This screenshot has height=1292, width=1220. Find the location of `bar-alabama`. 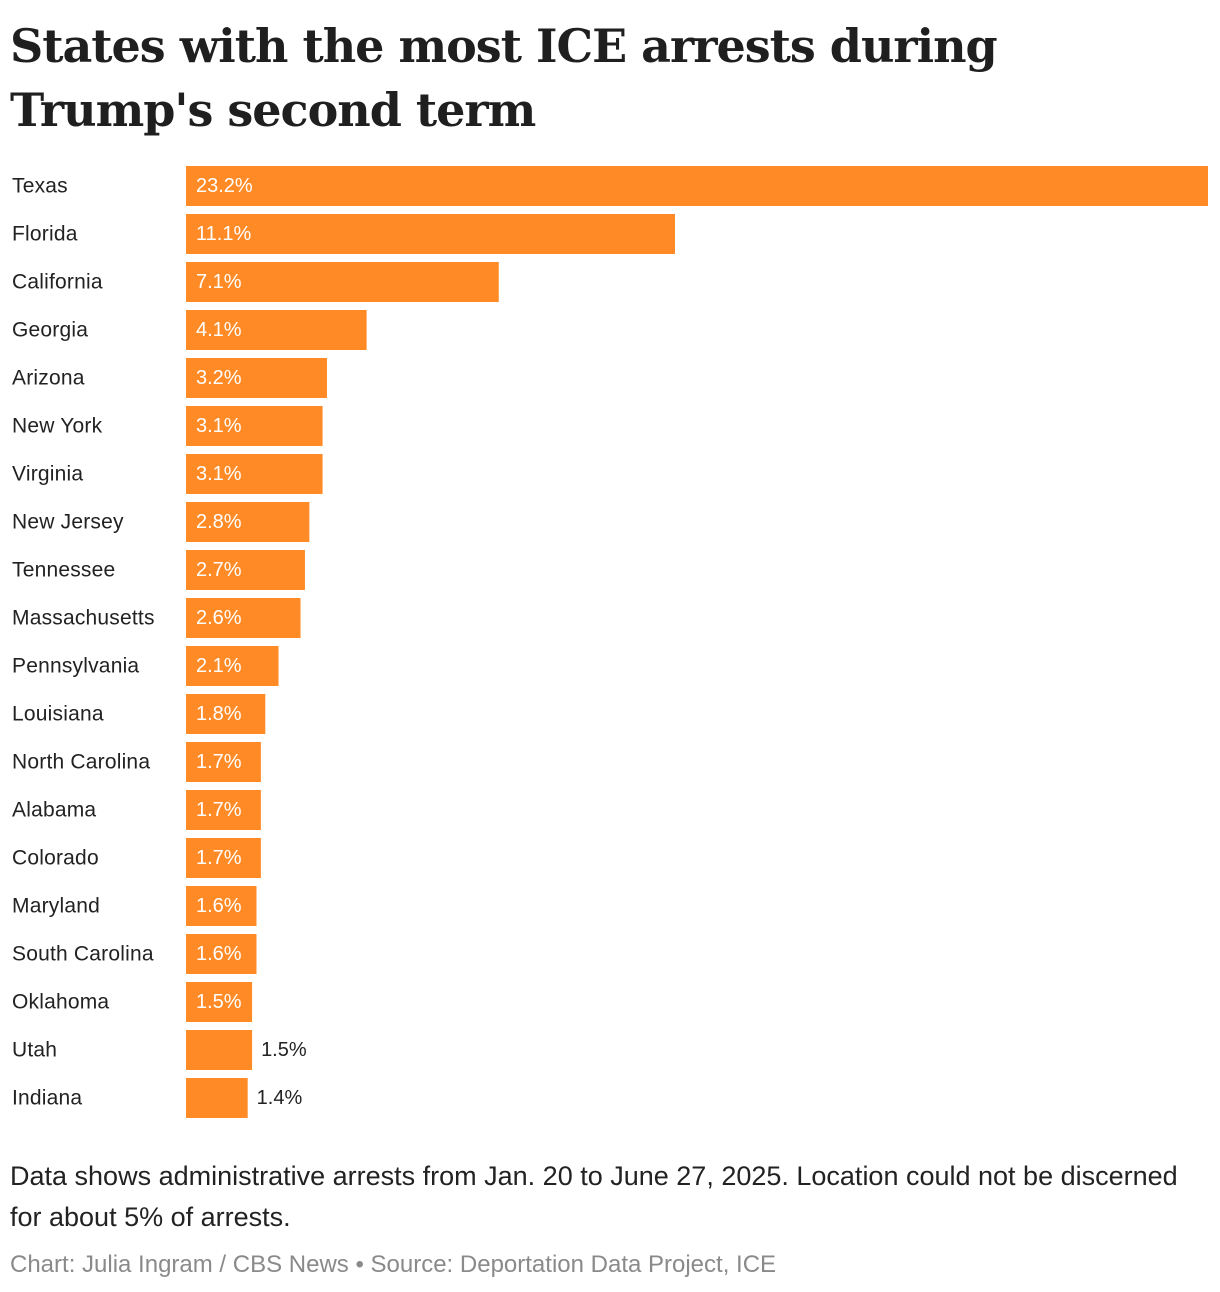

bar-alabama is located at coordinates (223, 810).